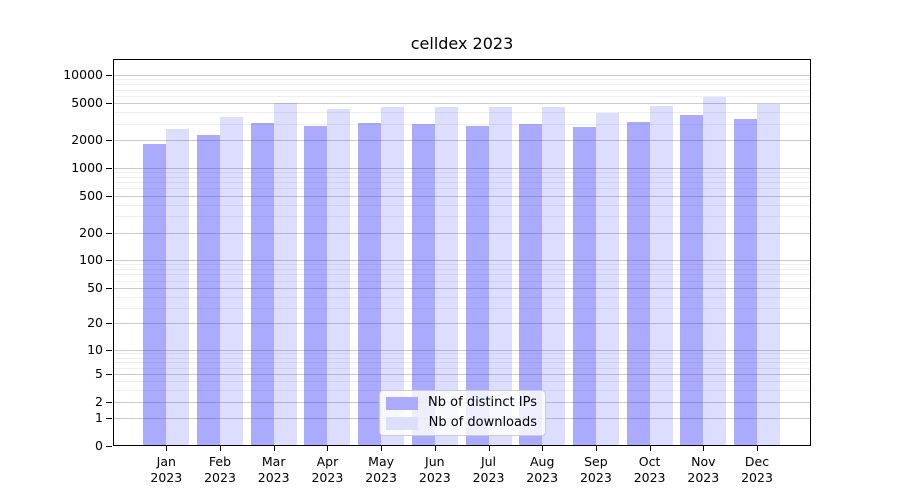  Describe the element at coordinates (768, 274) in the screenshot. I see `bar-nb-of-downloads-dec` at that location.